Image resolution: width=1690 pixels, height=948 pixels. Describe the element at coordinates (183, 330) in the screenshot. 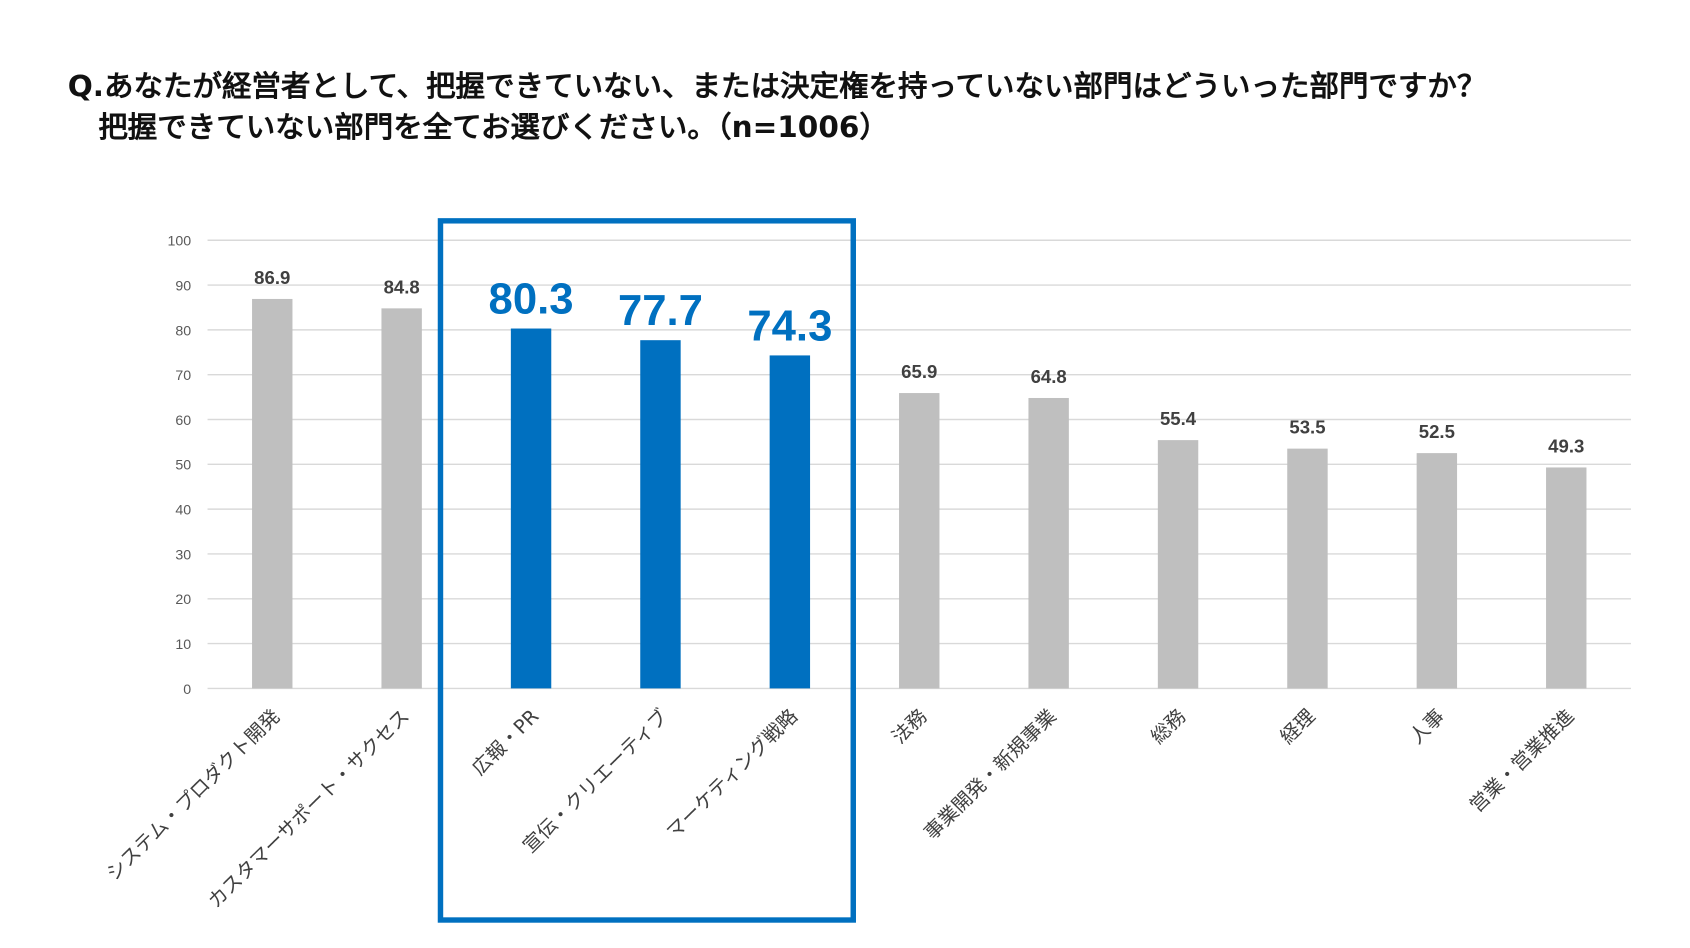

I see `y-tick-label: 80` at that location.